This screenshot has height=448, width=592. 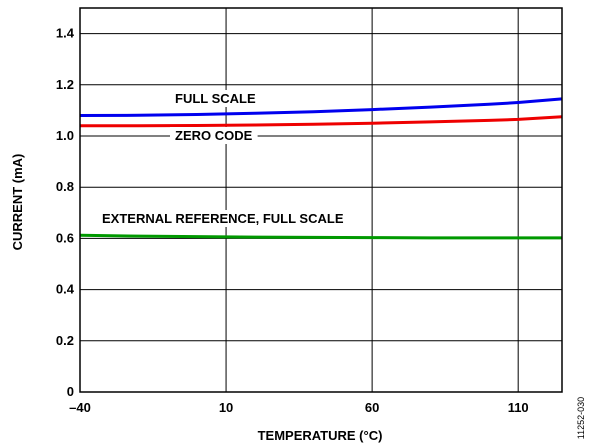 What do you see at coordinates (65, 135) in the screenshot?
I see `y-tick-label: 1.0` at bounding box center [65, 135].